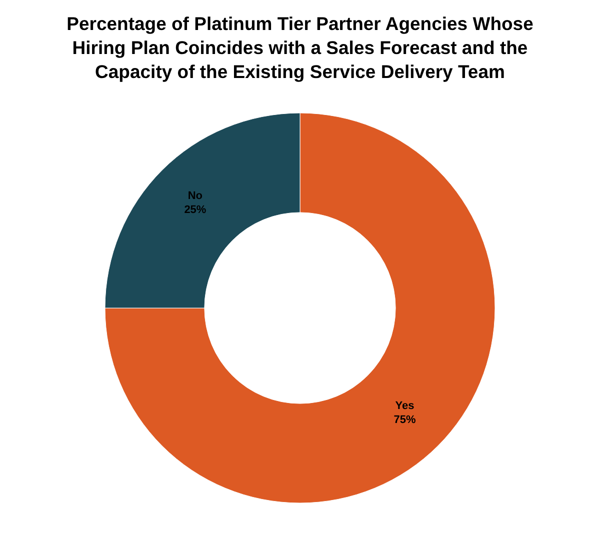 Image resolution: width=600 pixels, height=539 pixels. Describe the element at coordinates (195, 196) in the screenshot. I see `slice-label: No` at that location.